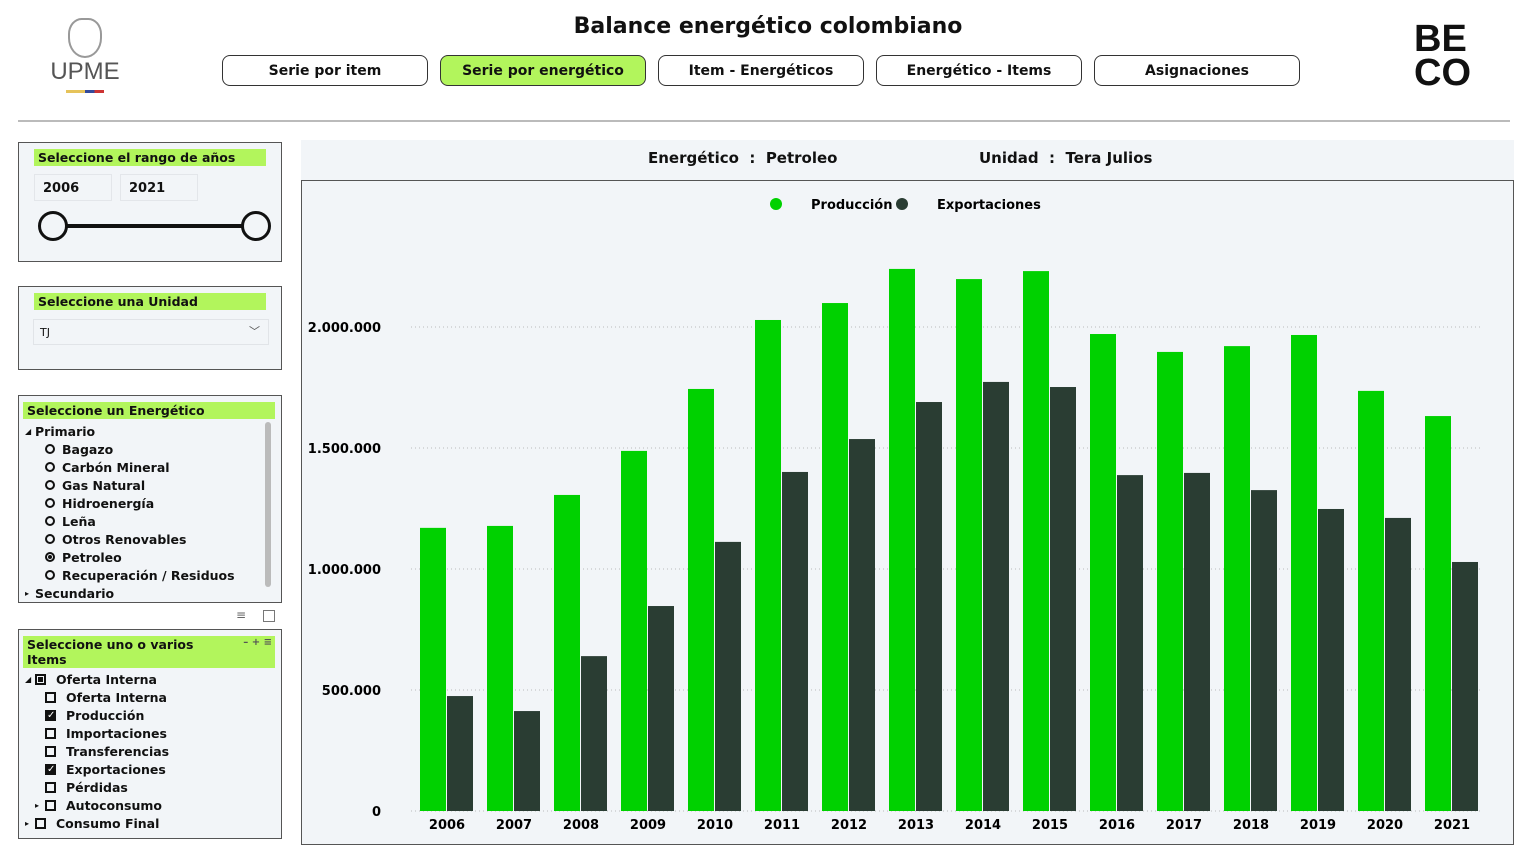  I want to click on y-tick-label: 2.000.000, so click(343, 328).